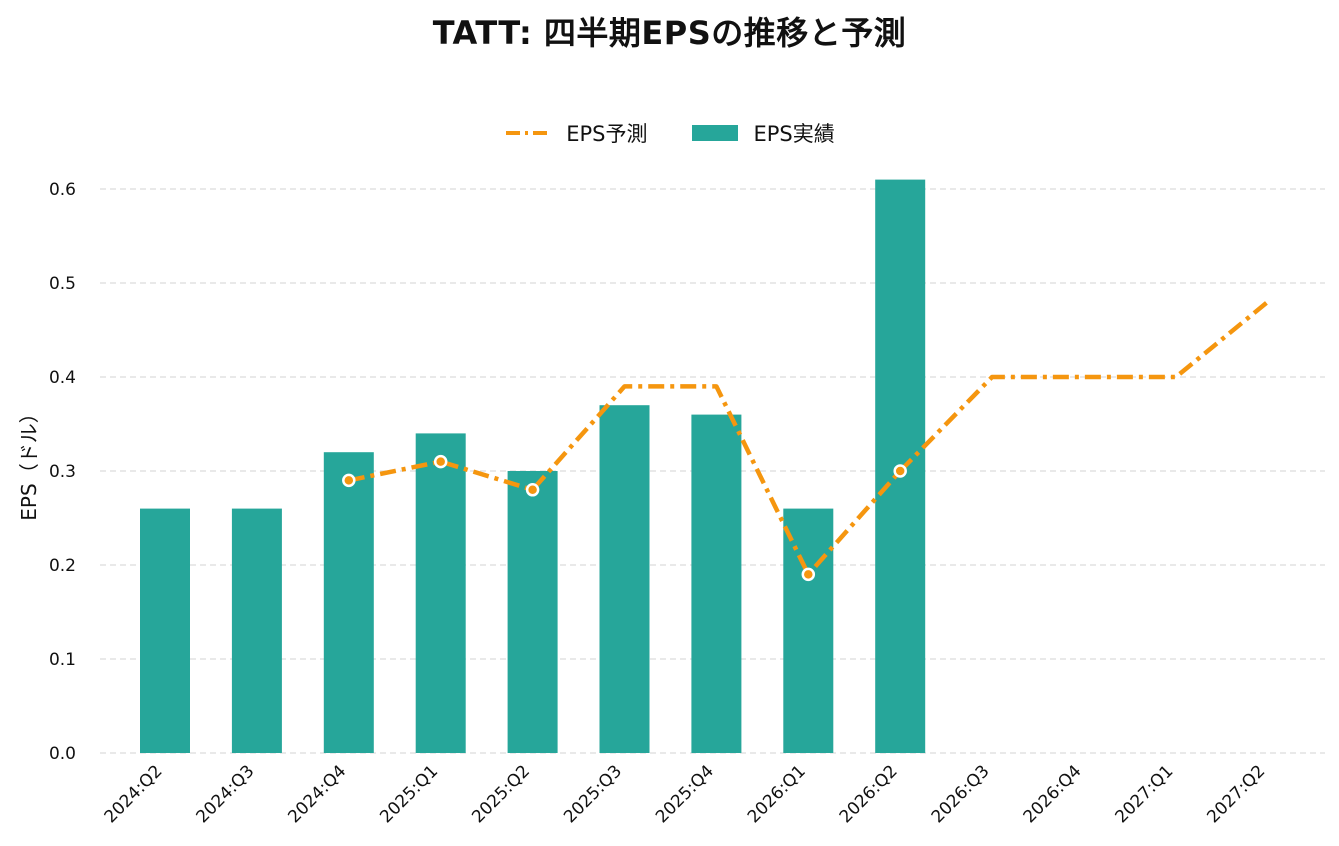  Describe the element at coordinates (669, 33) in the screenshot. I see `chart-title: TATT: 四半期EPSの推移と予測` at that location.